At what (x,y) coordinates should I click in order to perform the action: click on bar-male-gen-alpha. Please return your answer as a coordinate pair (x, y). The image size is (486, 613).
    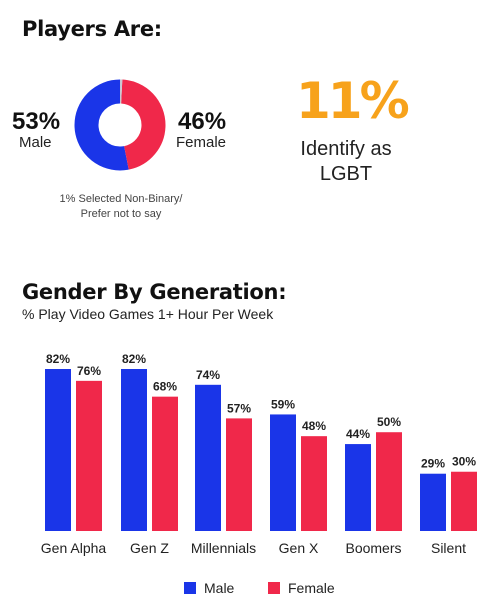
    Looking at the image, I should click on (58, 450).